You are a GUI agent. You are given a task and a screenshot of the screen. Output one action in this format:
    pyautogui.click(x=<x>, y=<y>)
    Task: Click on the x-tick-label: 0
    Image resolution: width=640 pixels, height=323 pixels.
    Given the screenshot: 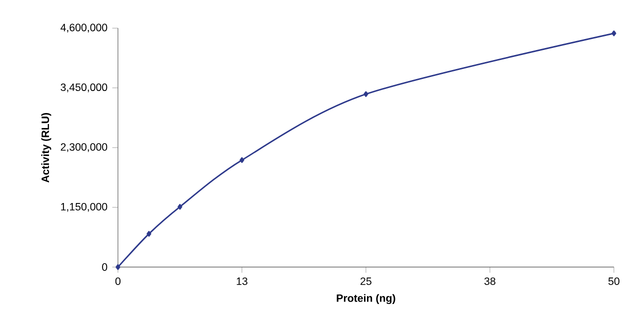 What is the action you would take?
    pyautogui.click(x=117, y=281)
    